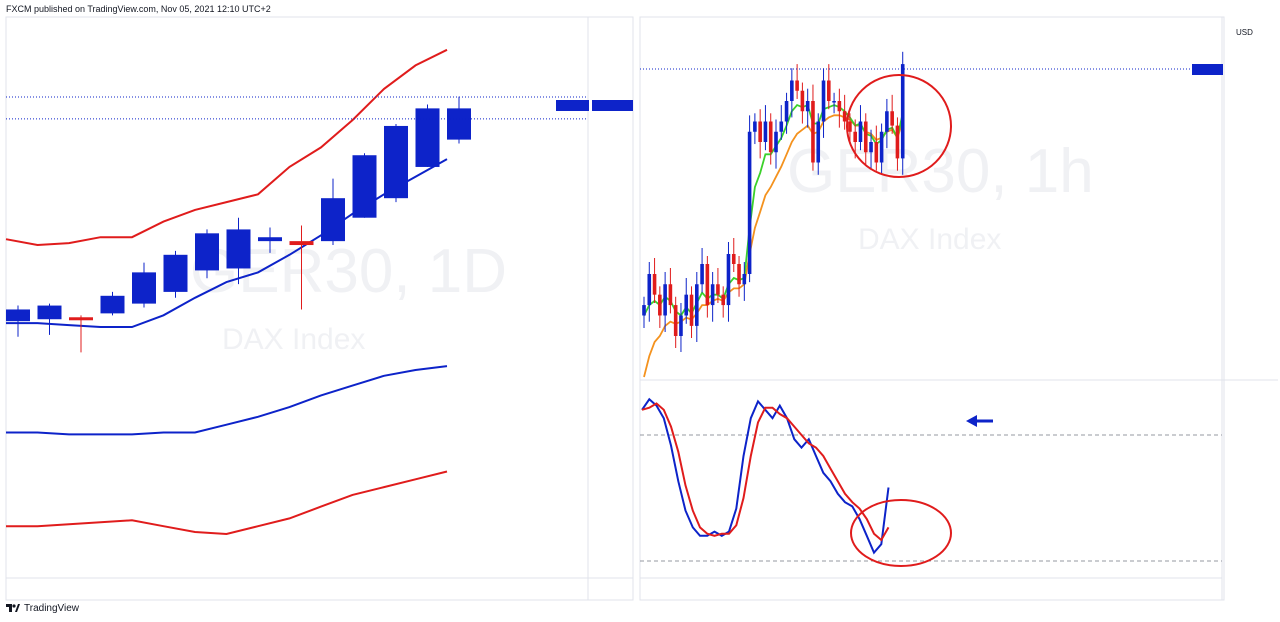 This screenshot has width=1280, height=622. Describe the element at coordinates (612, 105) in the screenshot. I see `countdown-tag-bg` at that location.